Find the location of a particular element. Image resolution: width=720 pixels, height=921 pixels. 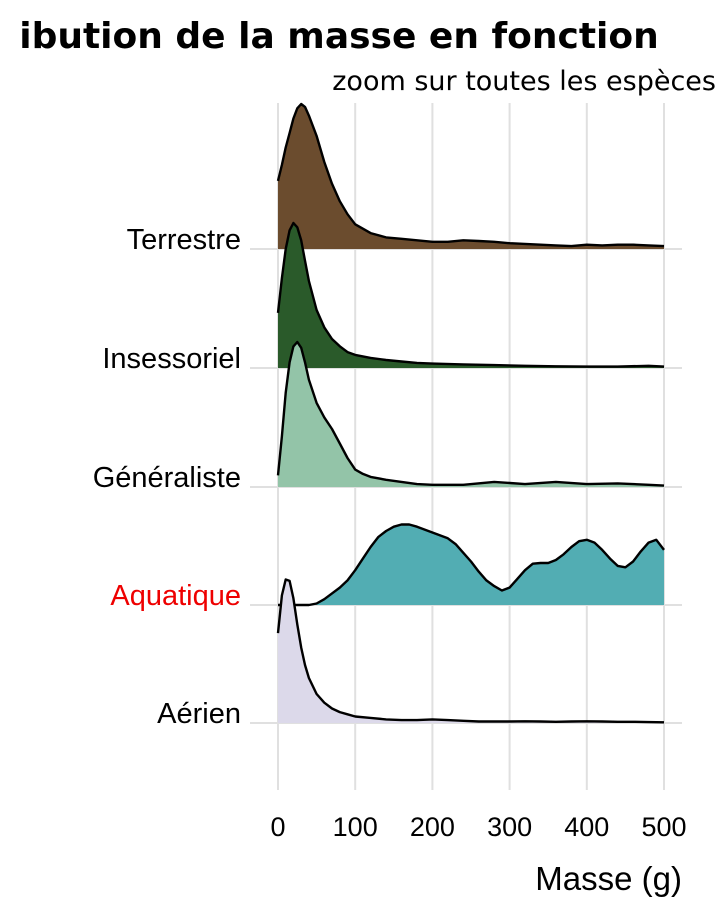

x-tick-label-2: 200 is located at coordinates (432, 827).